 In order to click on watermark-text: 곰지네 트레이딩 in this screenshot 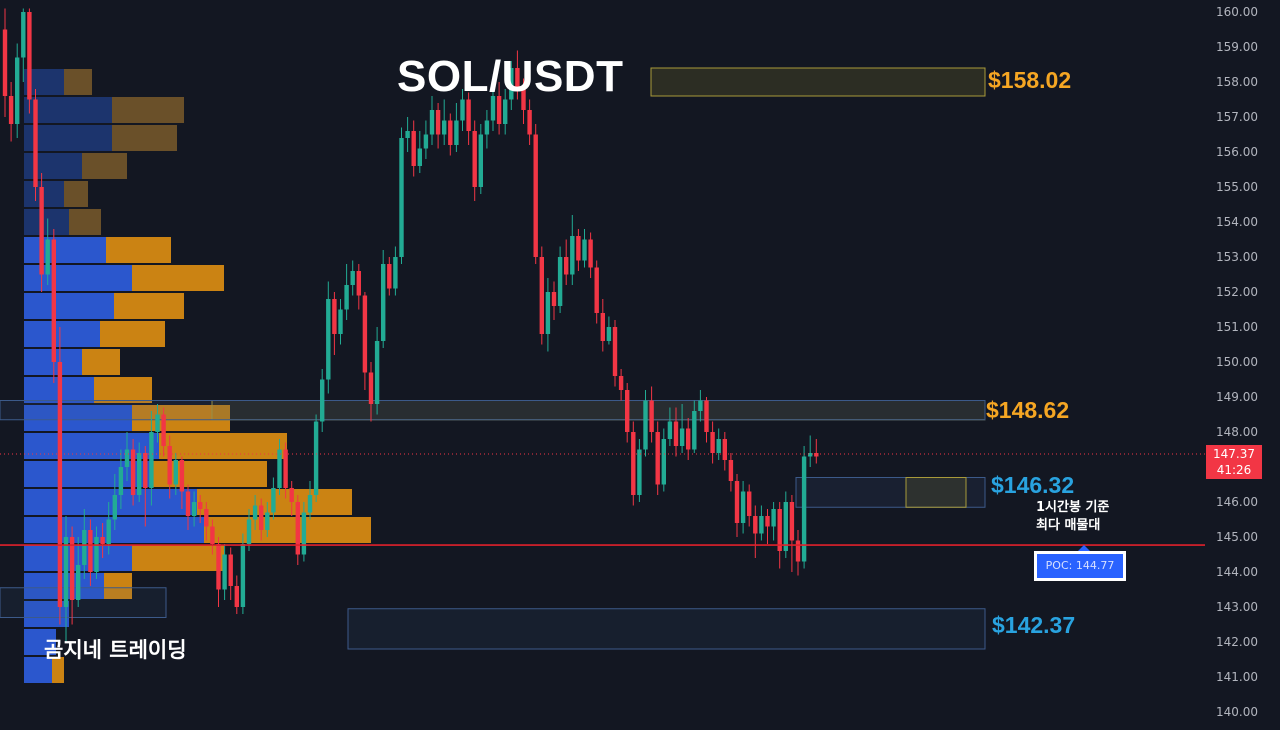, I will do `click(115, 650)`.